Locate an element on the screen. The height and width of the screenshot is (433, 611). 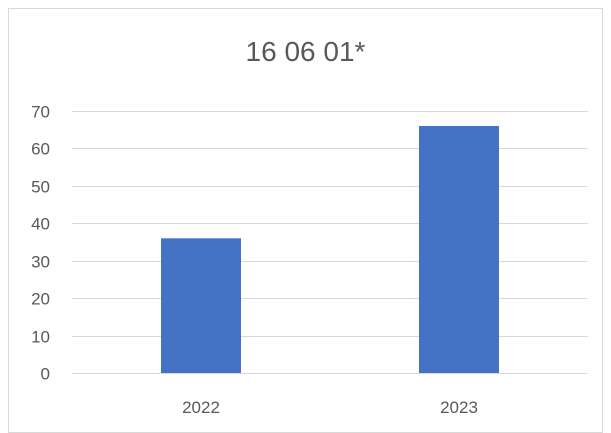
y-tick-label: 0 is located at coordinates (45, 374).